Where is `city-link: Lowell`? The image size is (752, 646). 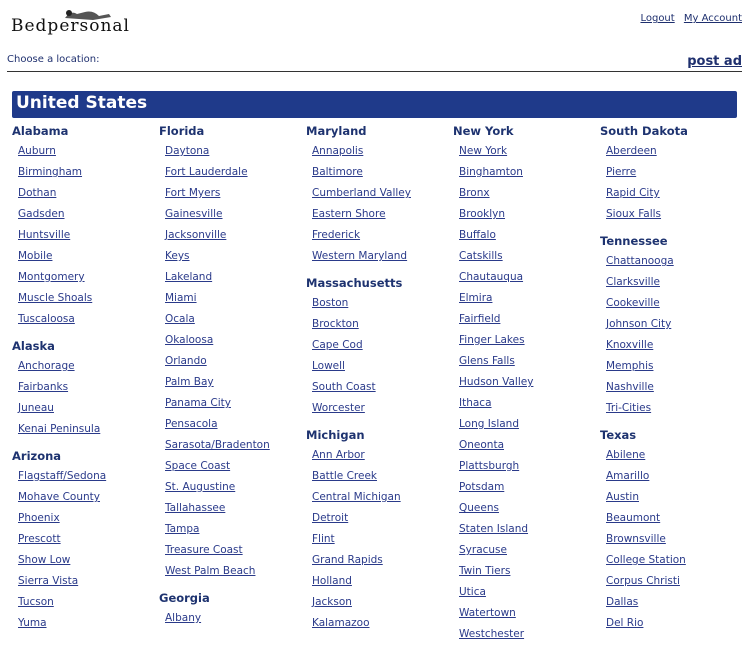 city-link: Lowell is located at coordinates (328, 366).